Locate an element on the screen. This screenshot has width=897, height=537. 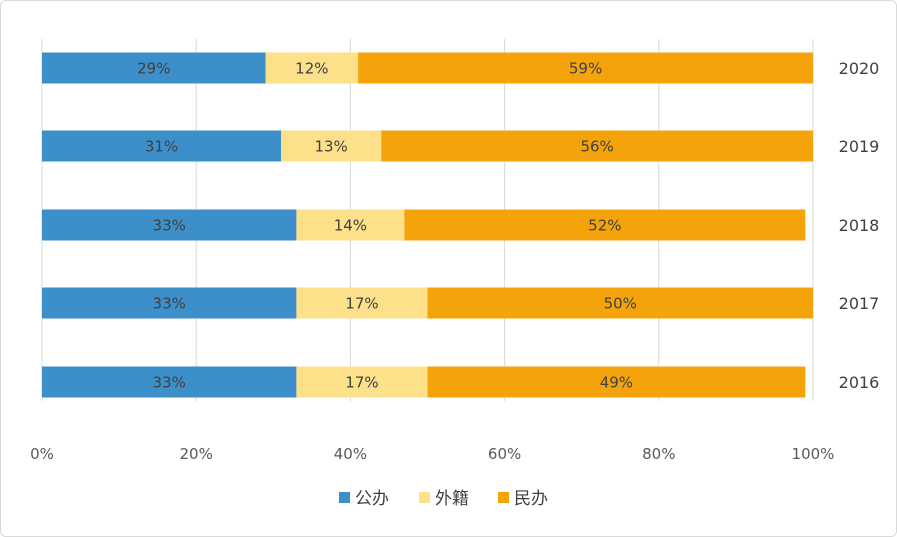
bar-data-label: 56% is located at coordinates (596, 147).